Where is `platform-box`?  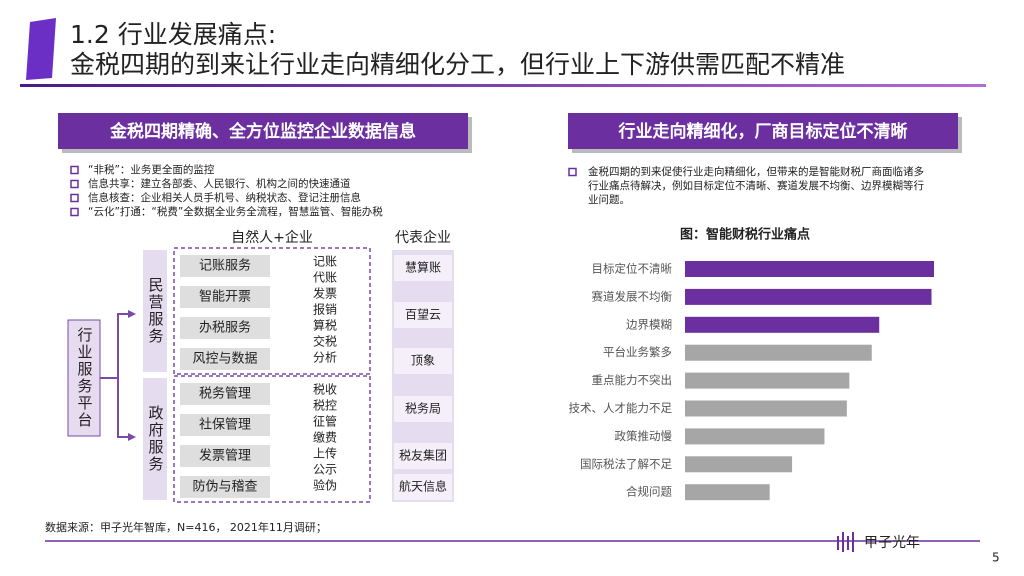 platform-box is located at coordinates (84, 378).